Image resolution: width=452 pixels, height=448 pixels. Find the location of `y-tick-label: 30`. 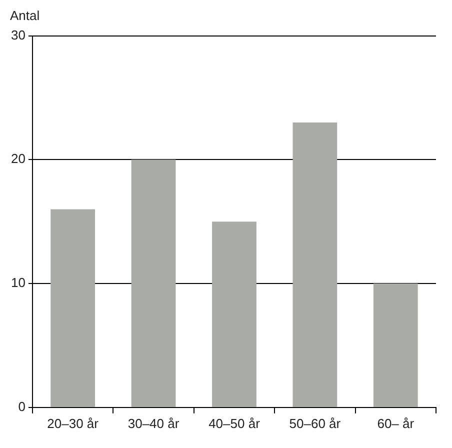

y-tick-label: 30 is located at coordinates (18, 34).